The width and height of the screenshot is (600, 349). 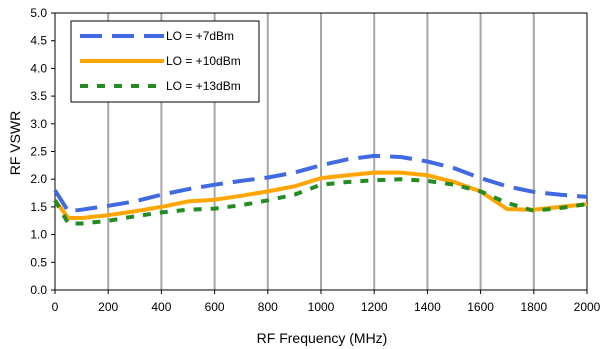 I want to click on y-tick-label: 3.5, so click(x=38, y=96).